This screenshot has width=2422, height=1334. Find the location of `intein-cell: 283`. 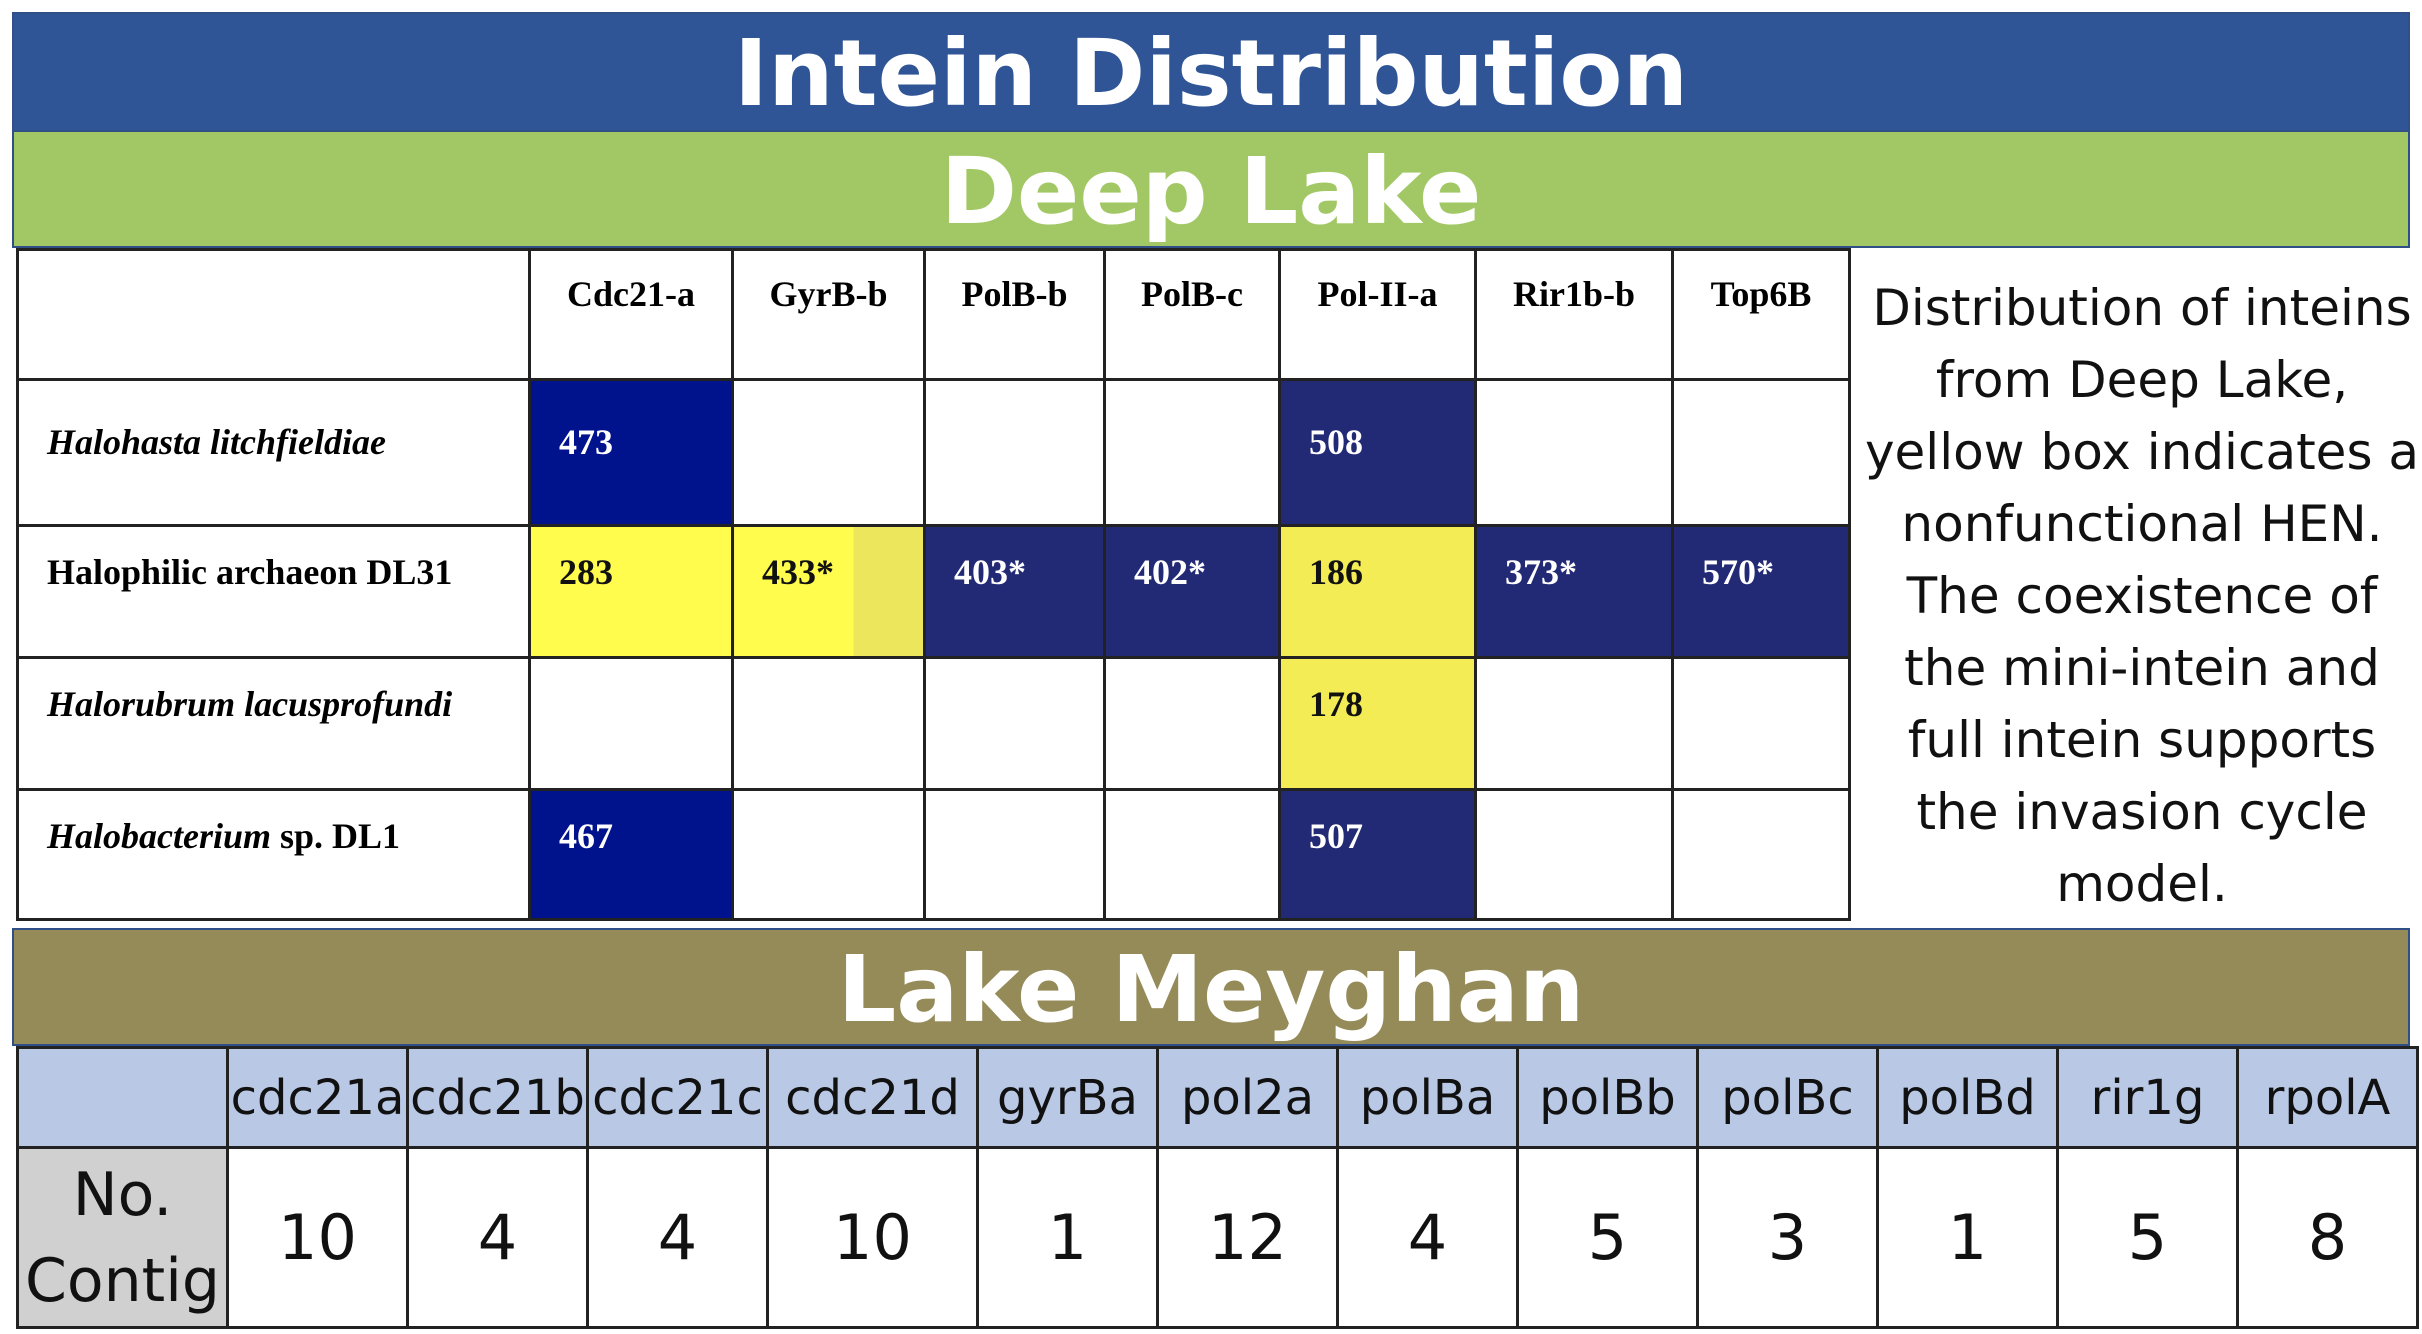

intein-cell: 283 is located at coordinates (631, 591).